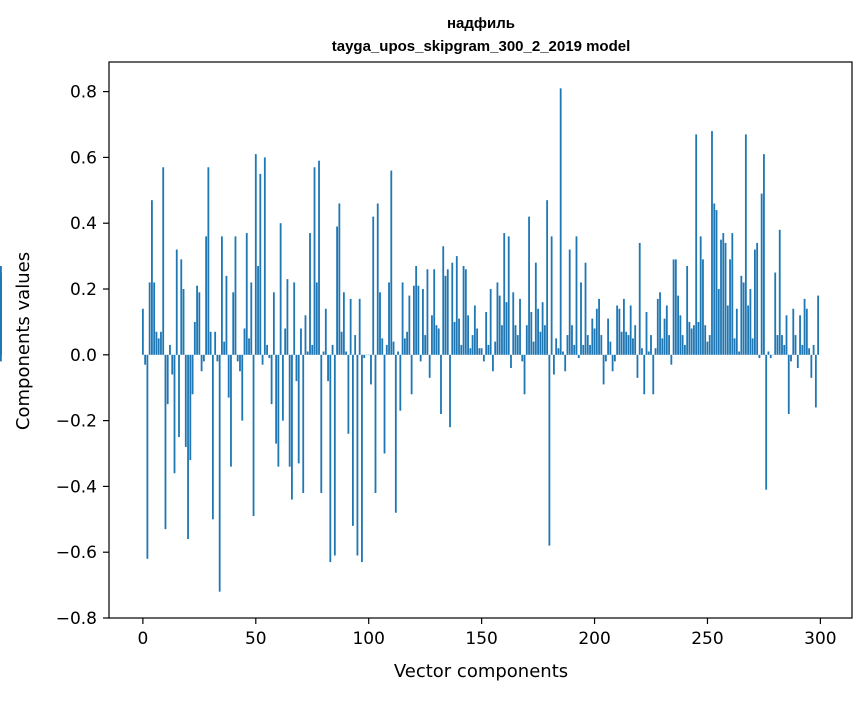 Image resolution: width=867 pixels, height=701 pixels. What do you see at coordinates (142, 639) in the screenshot?
I see `x-tick-label: 0` at bounding box center [142, 639].